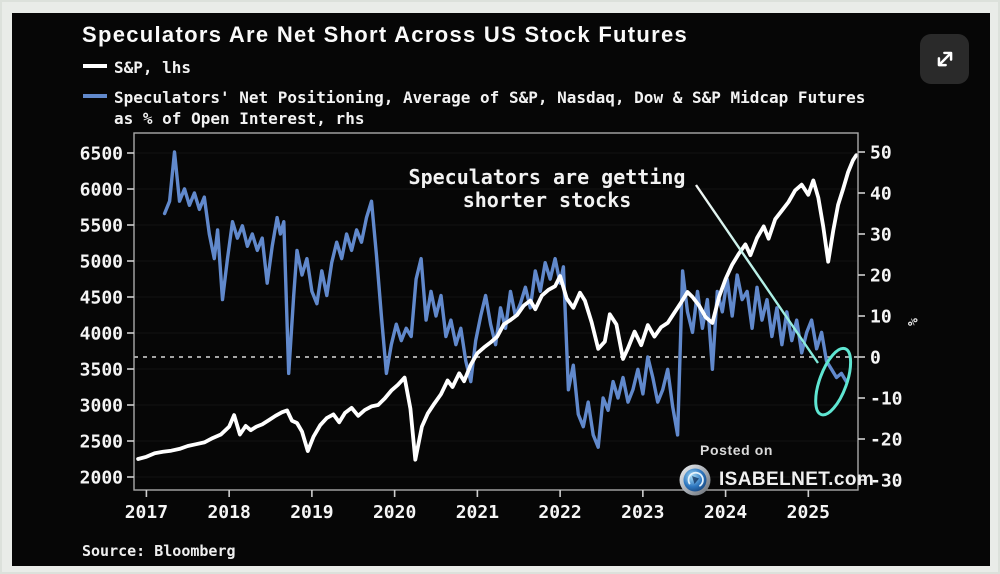 This screenshot has height=574, width=1000. What do you see at coordinates (101, 154) in the screenshot?
I see `left-axis-tick: 6500` at bounding box center [101, 154].